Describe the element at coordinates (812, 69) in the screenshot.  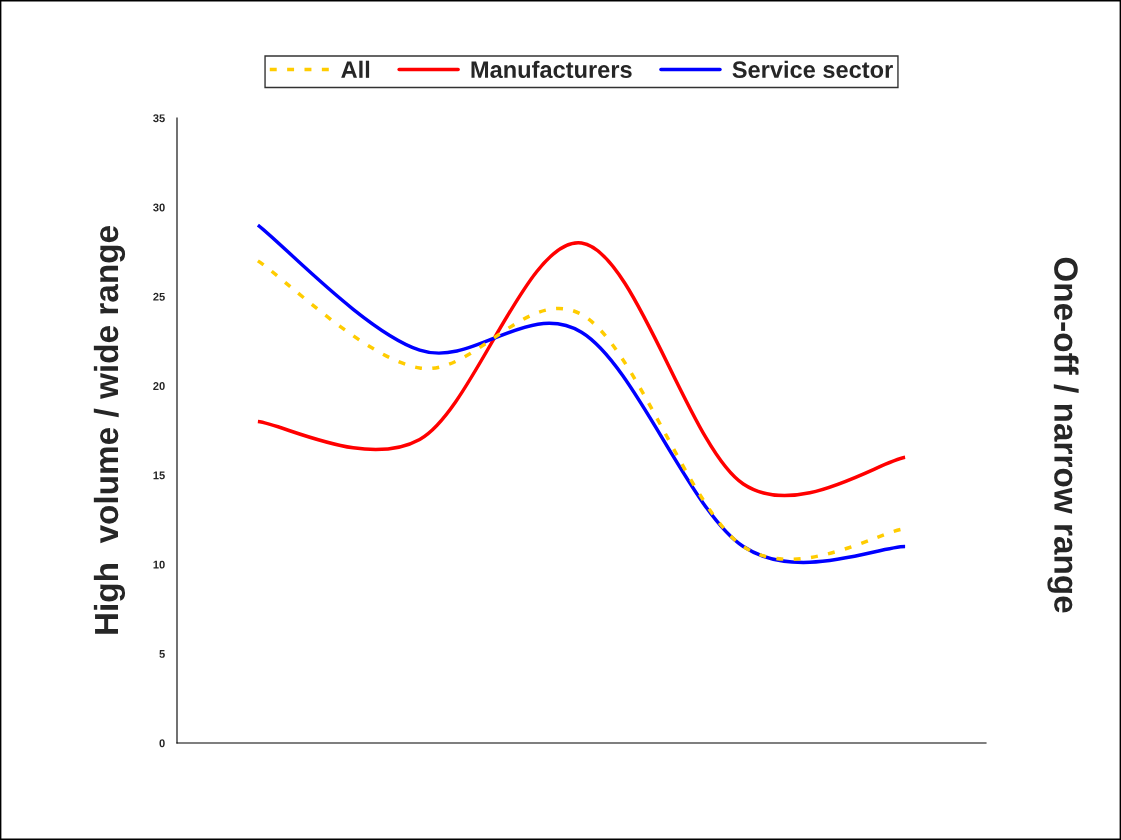
I see `legend-label: Service sector` at that location.